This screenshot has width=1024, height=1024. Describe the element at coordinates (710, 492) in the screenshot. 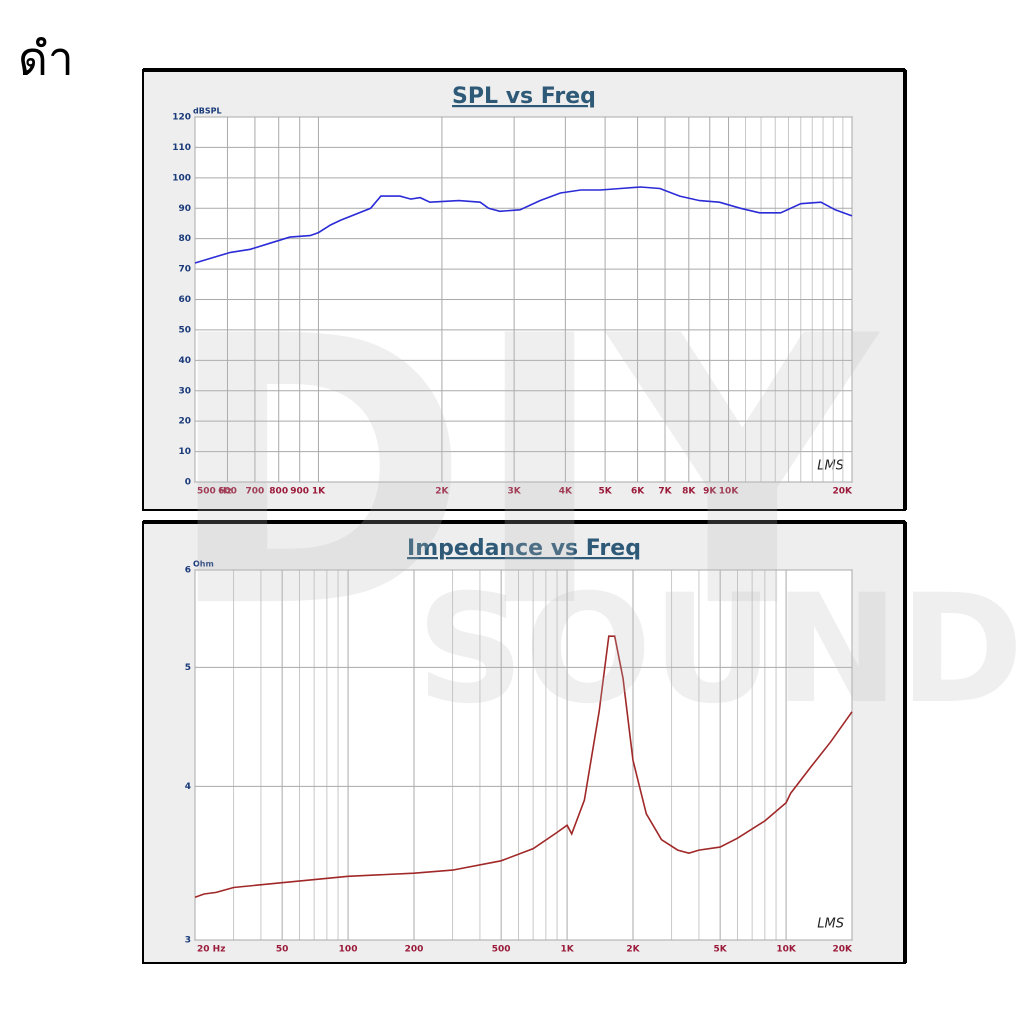

I see `x-tick-label: 9K` at that location.